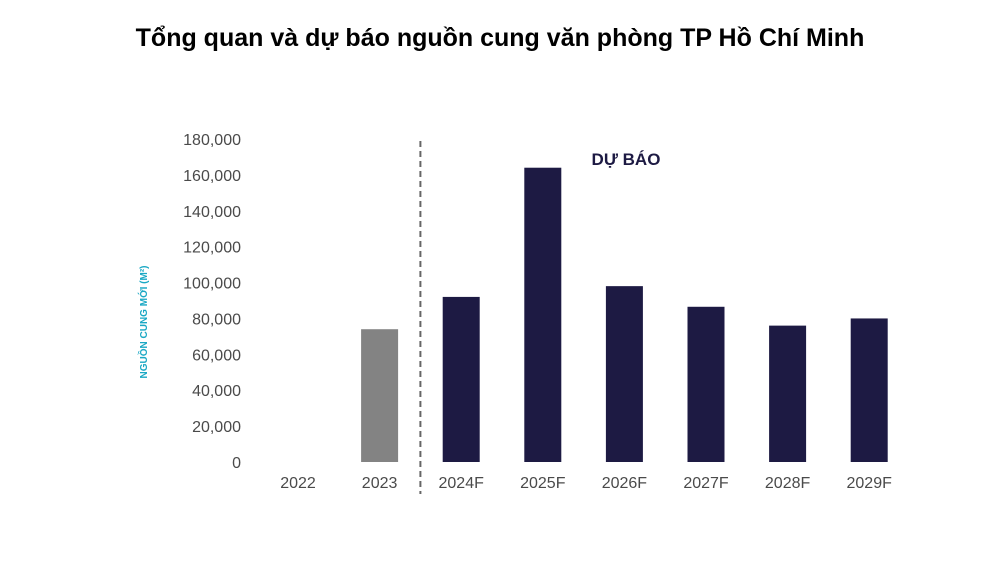 Image resolution: width=1000 pixels, height=578 pixels. What do you see at coordinates (216, 355) in the screenshot?
I see `y-tick-label: 60,000` at bounding box center [216, 355].